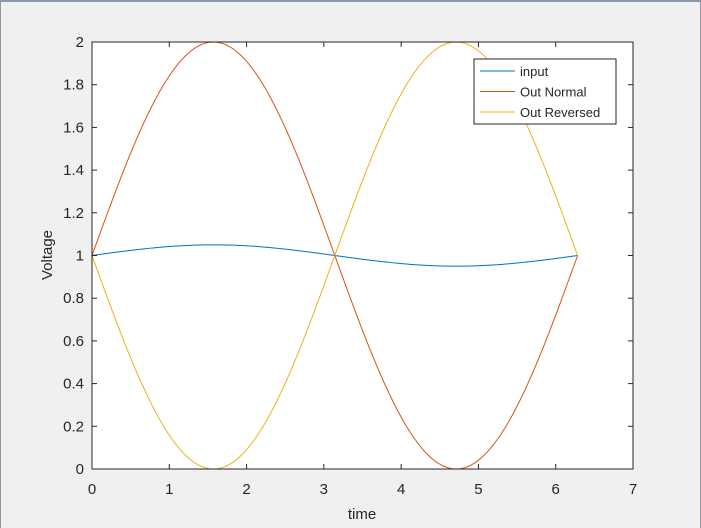  Describe the element at coordinates (92, 489) in the screenshot. I see `x-tick-label: 0` at that location.